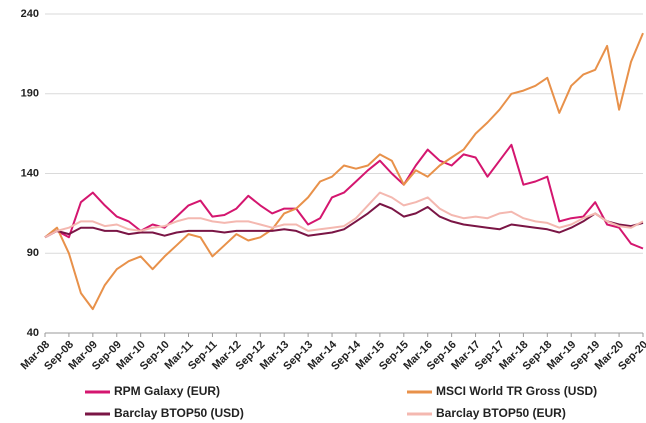  I want to click on y-tick-label: 40, so click(33, 333).